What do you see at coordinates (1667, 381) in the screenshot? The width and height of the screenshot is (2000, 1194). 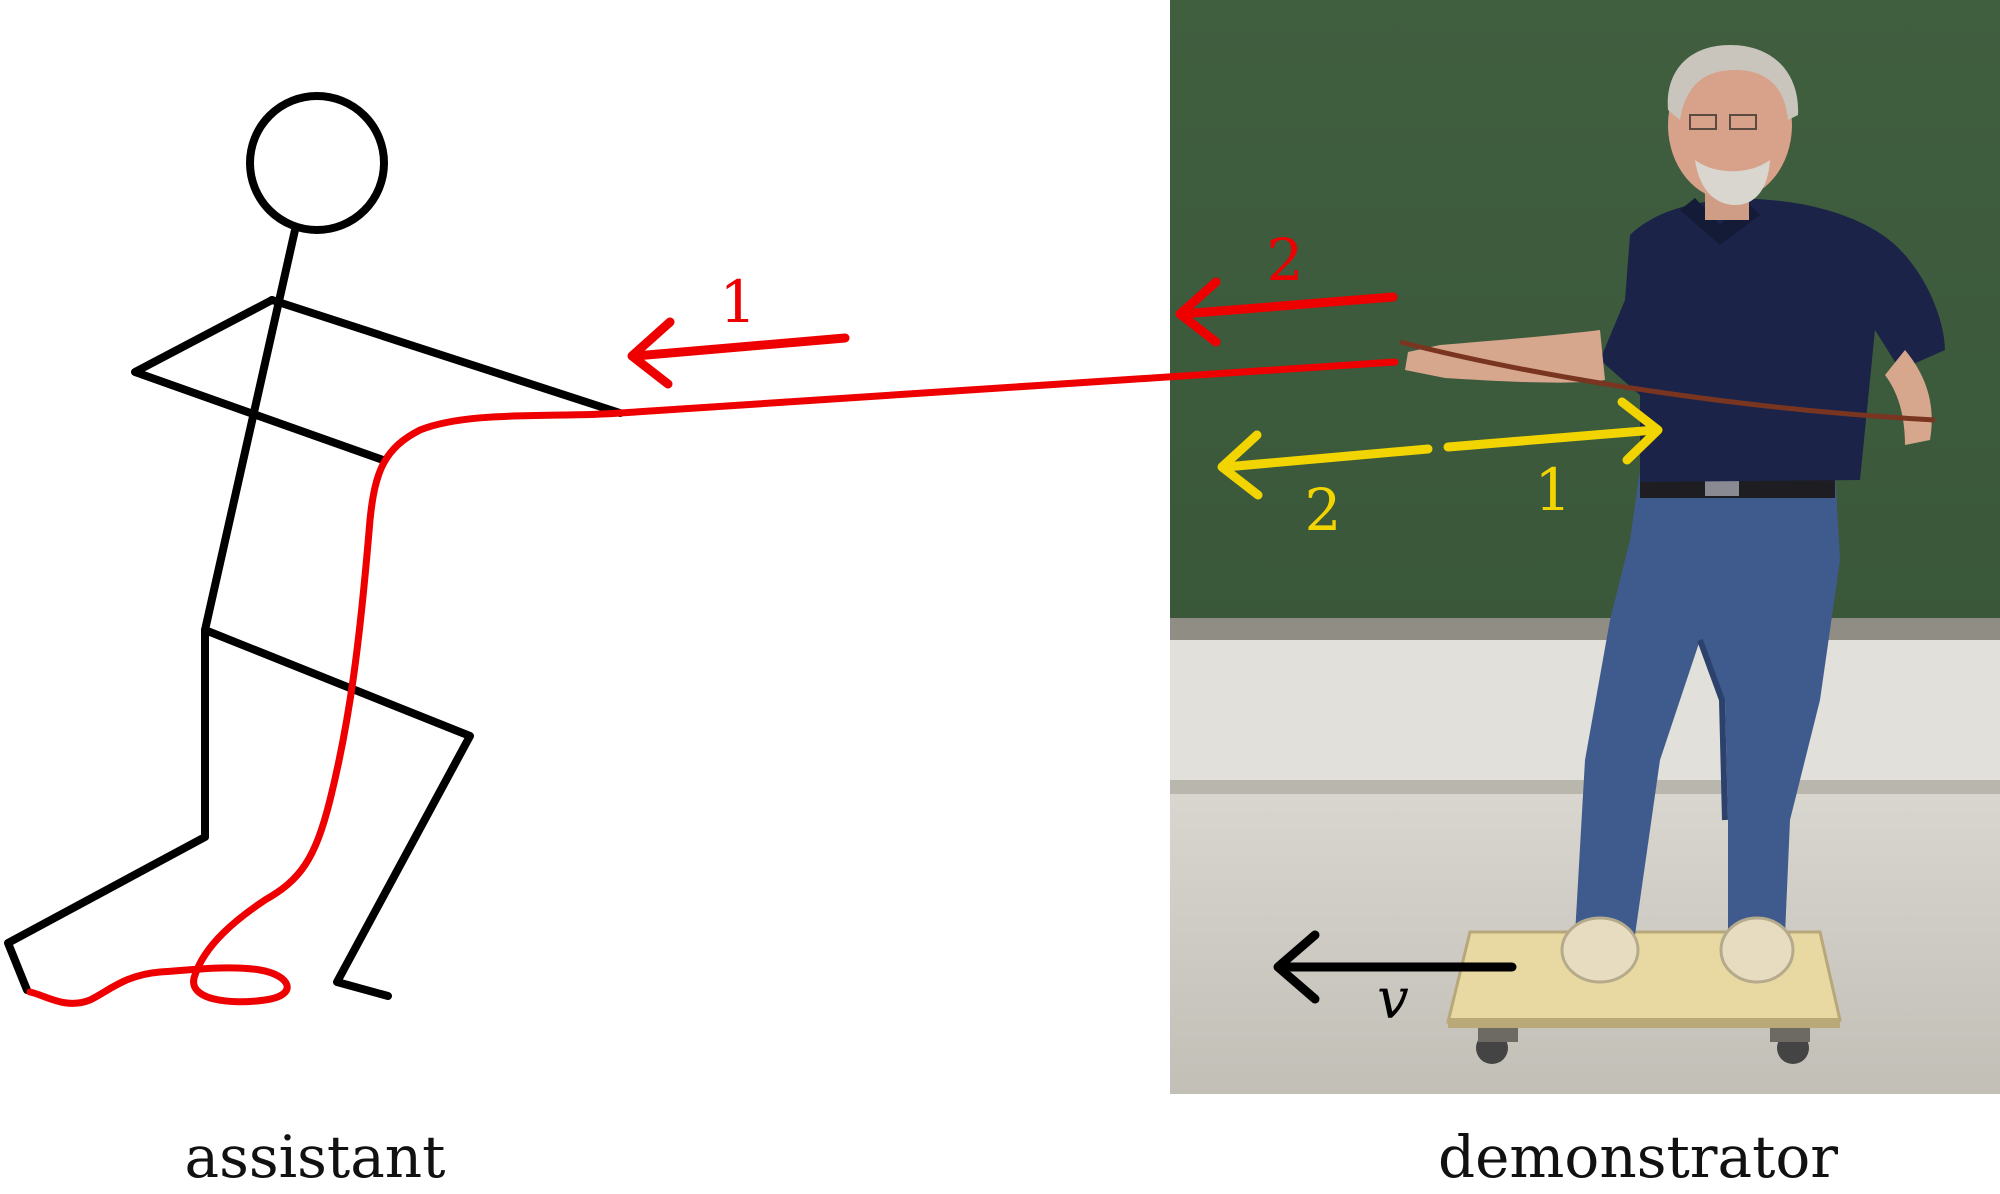 I see `hand-rope` at bounding box center [1667, 381].